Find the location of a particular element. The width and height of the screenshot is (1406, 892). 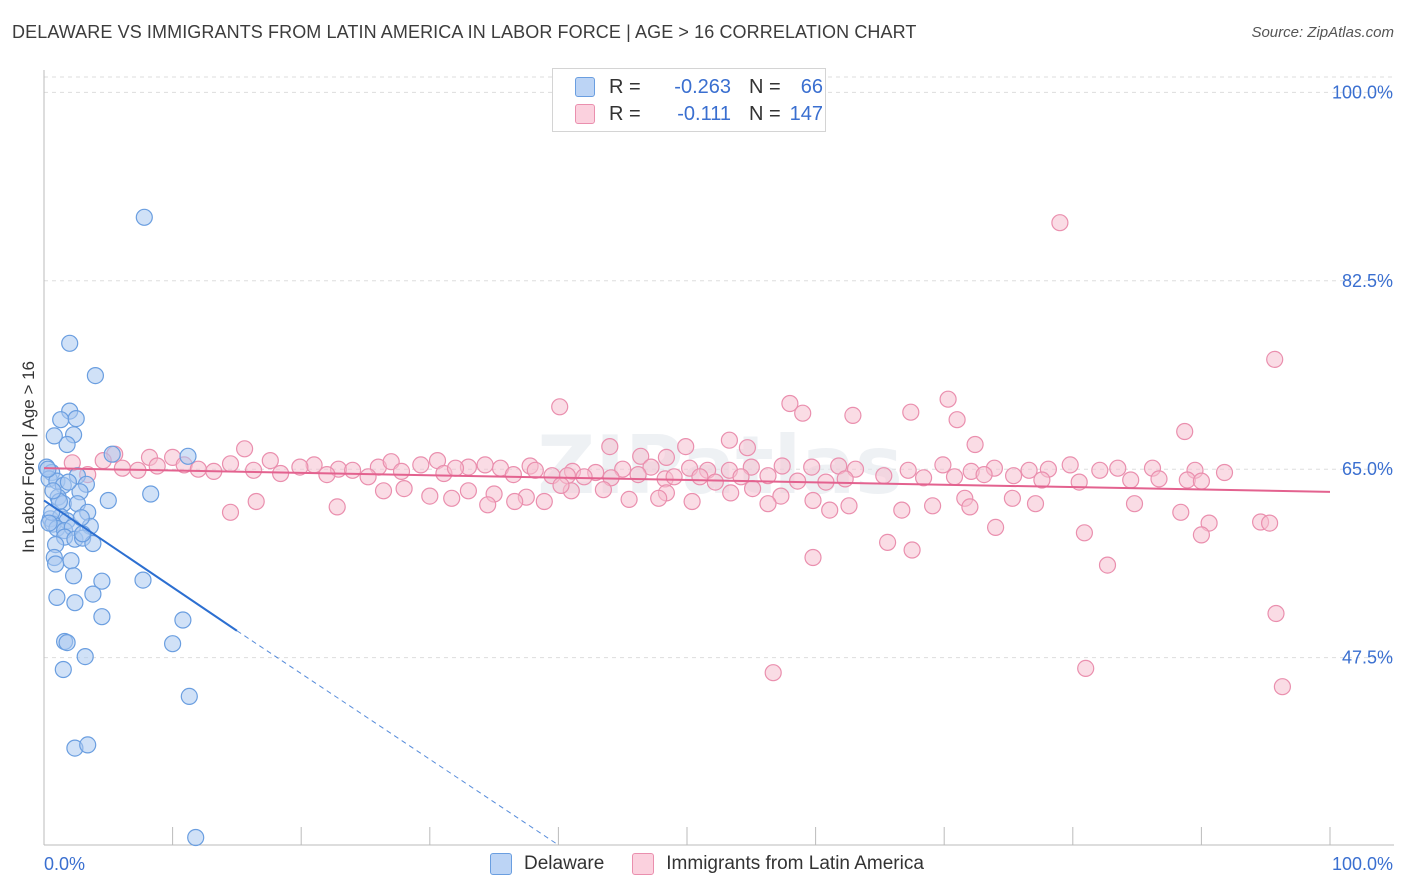

legend-n-value: 147 is located at coordinates (806, 113).